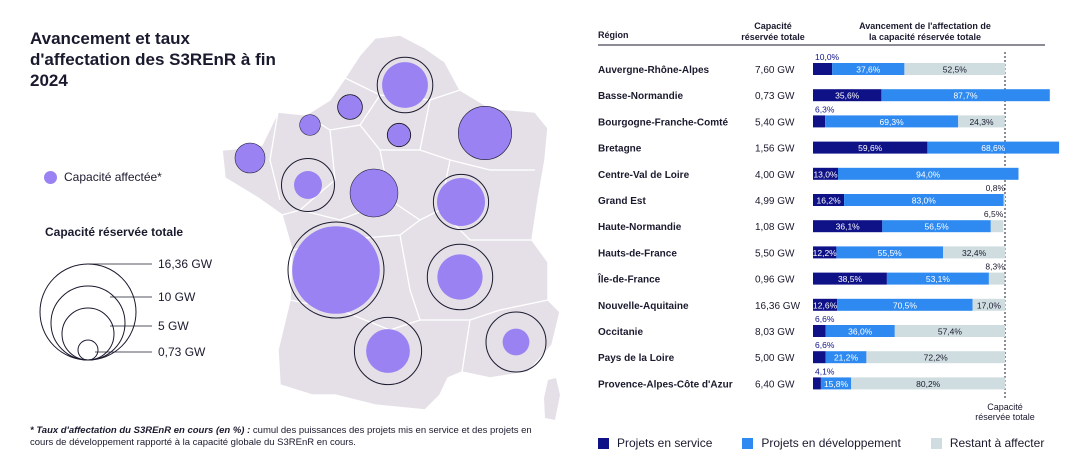 Image resolution: width=1090 pixels, height=467 pixels. Describe the element at coordinates (126, 309) in the screenshot. I see `capacity-size-legend: 16,36 GW 10 GW 5 GW 0,73 GW` at that location.